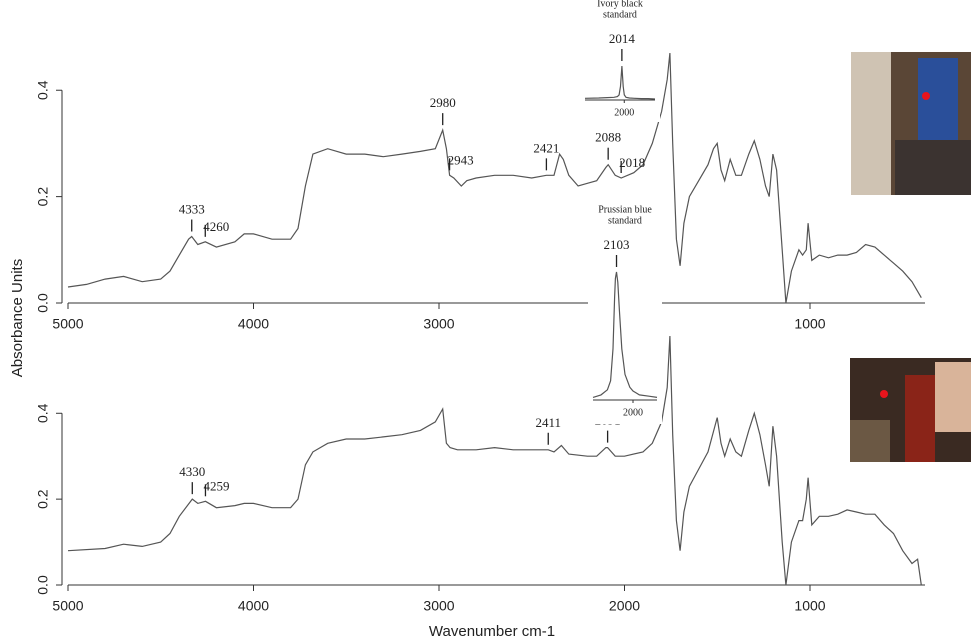 This screenshot has height=643, width=971. Describe the element at coordinates (492, 631) in the screenshot. I see `x-axis-label: Wavenumber cm-1` at that location.